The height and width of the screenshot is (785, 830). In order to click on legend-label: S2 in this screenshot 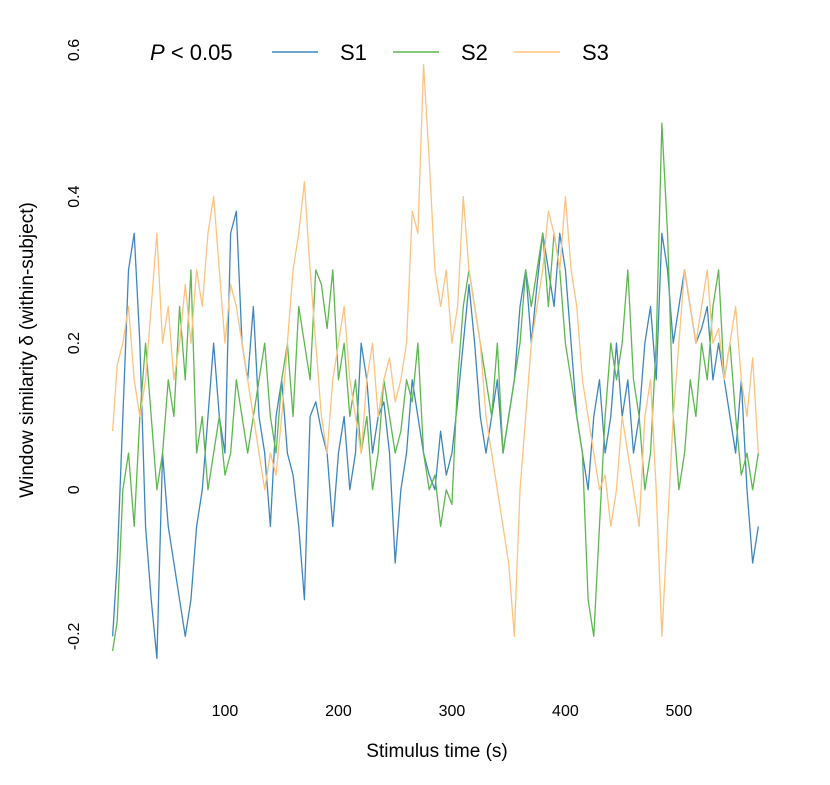, I will do `click(474, 52)`.